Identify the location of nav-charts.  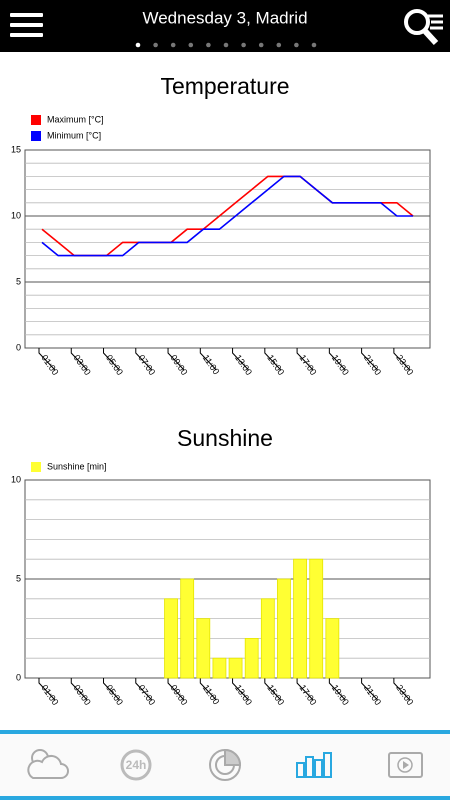
(314, 765).